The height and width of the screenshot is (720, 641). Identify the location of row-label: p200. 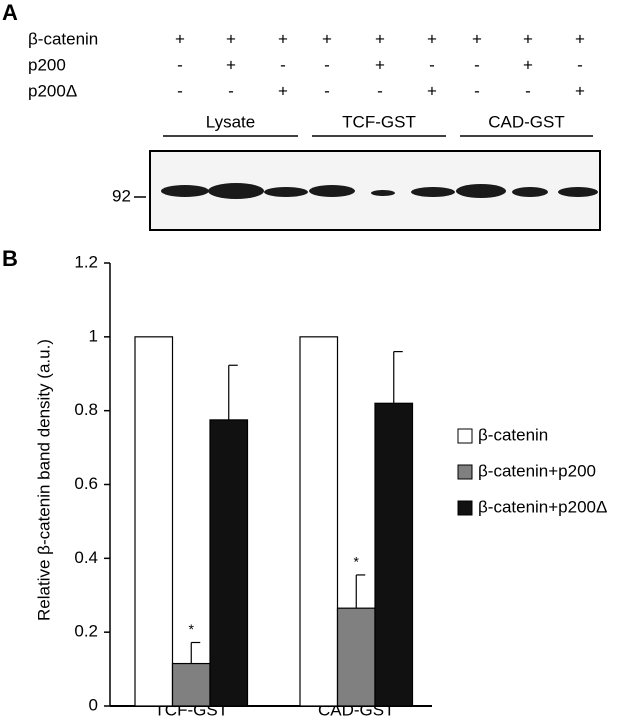
(47, 64).